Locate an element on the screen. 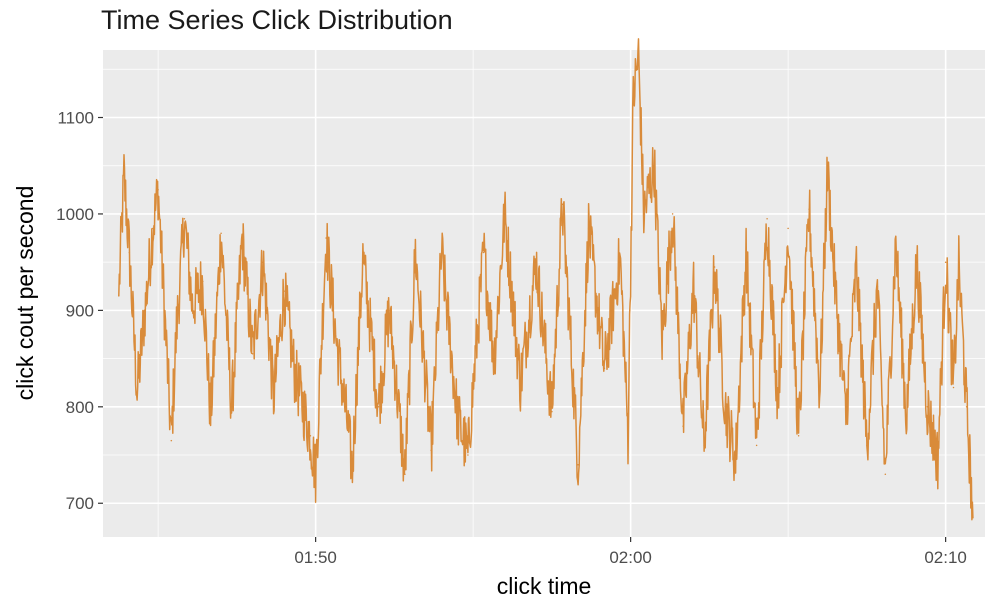 This screenshot has height=613, width=1004. x-axis: 01:50 02:00 02:10 is located at coordinates (630, 552).